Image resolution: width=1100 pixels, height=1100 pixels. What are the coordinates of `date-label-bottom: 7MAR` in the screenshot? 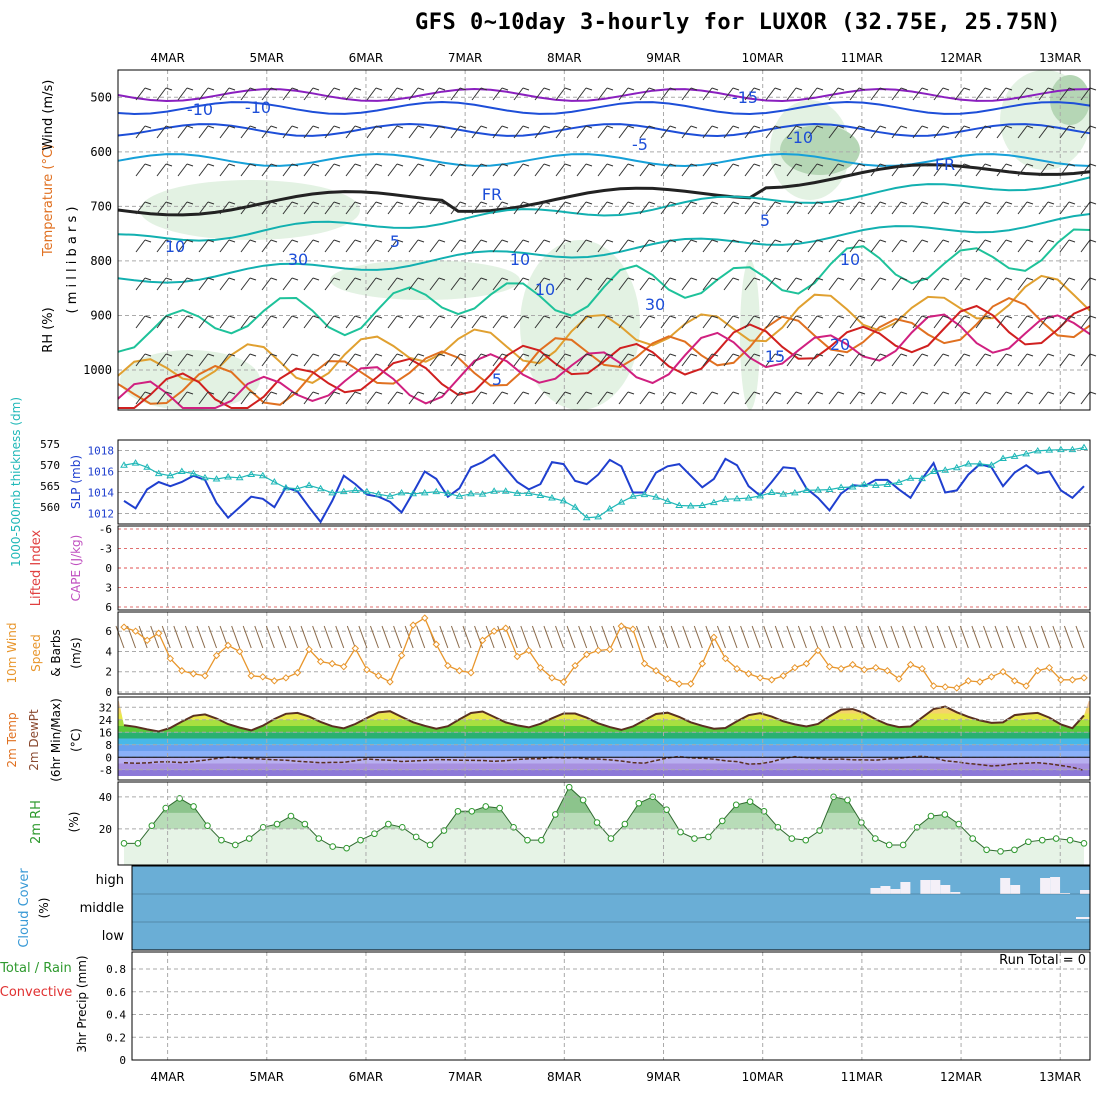 It's located at (465, 1077).